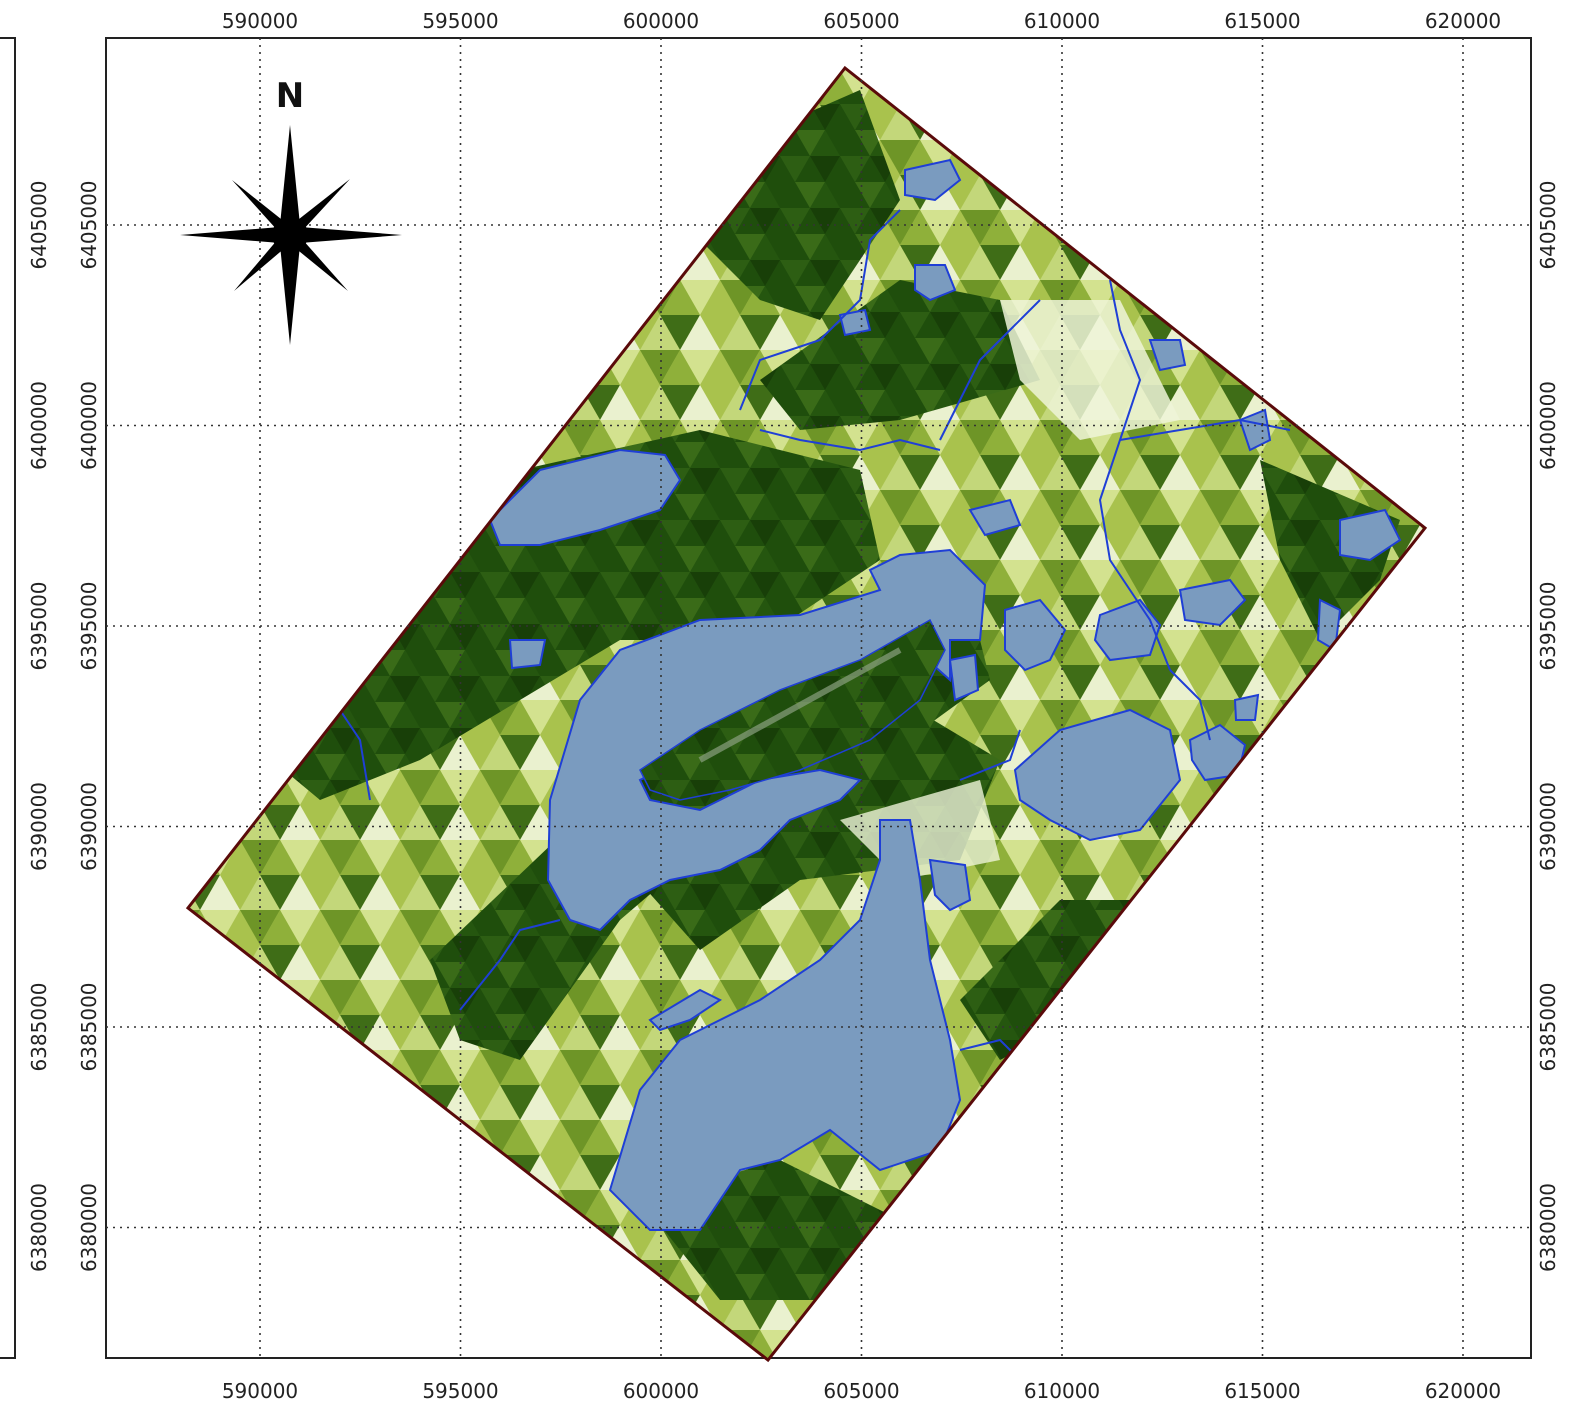 The height and width of the screenshot is (1428, 1591). Describe the element at coordinates (1548, 826) in the screenshot. I see `y-tick-label-right: 6390000` at that location.